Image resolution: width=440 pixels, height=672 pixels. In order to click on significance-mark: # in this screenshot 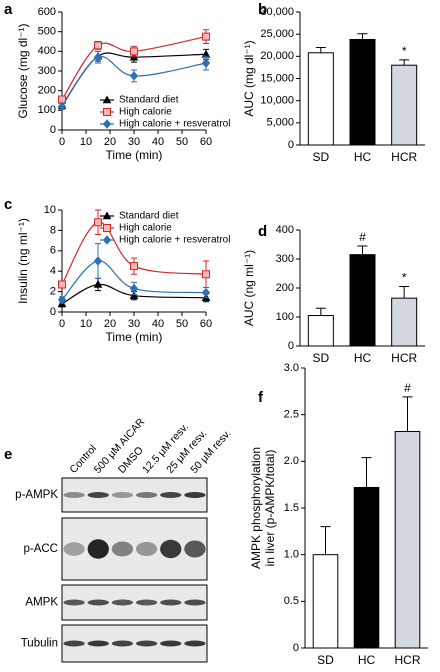, I will do `click(407, 388)`.